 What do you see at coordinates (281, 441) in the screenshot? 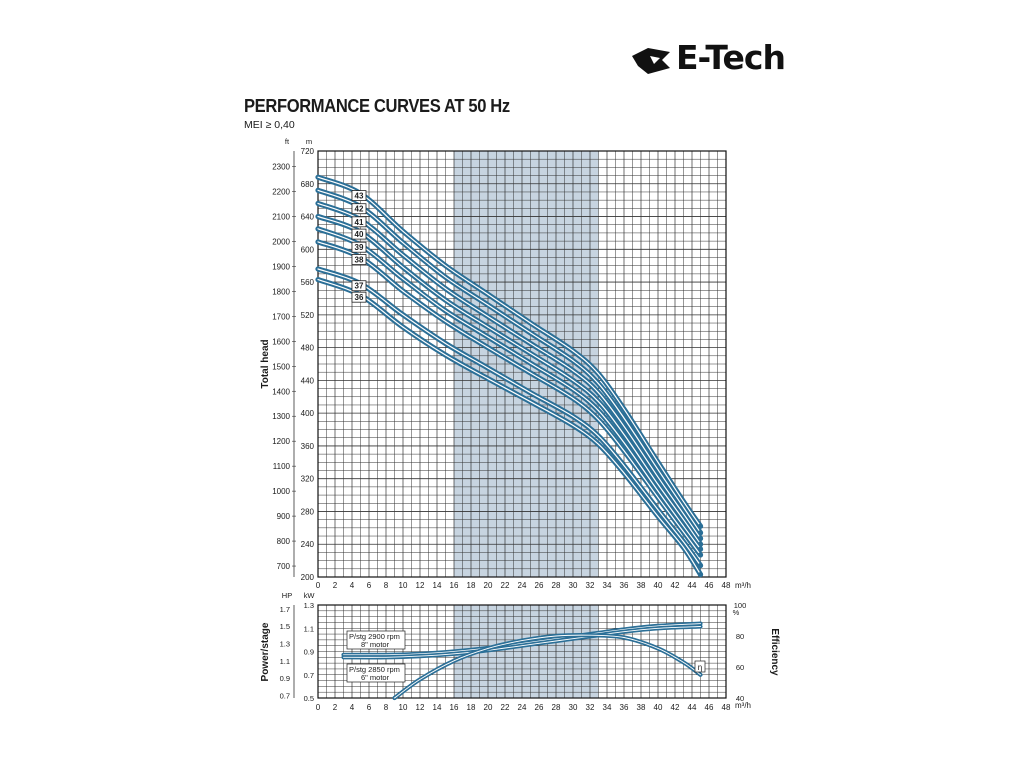
I see `y-tick-label-ft: 1200` at bounding box center [281, 441].